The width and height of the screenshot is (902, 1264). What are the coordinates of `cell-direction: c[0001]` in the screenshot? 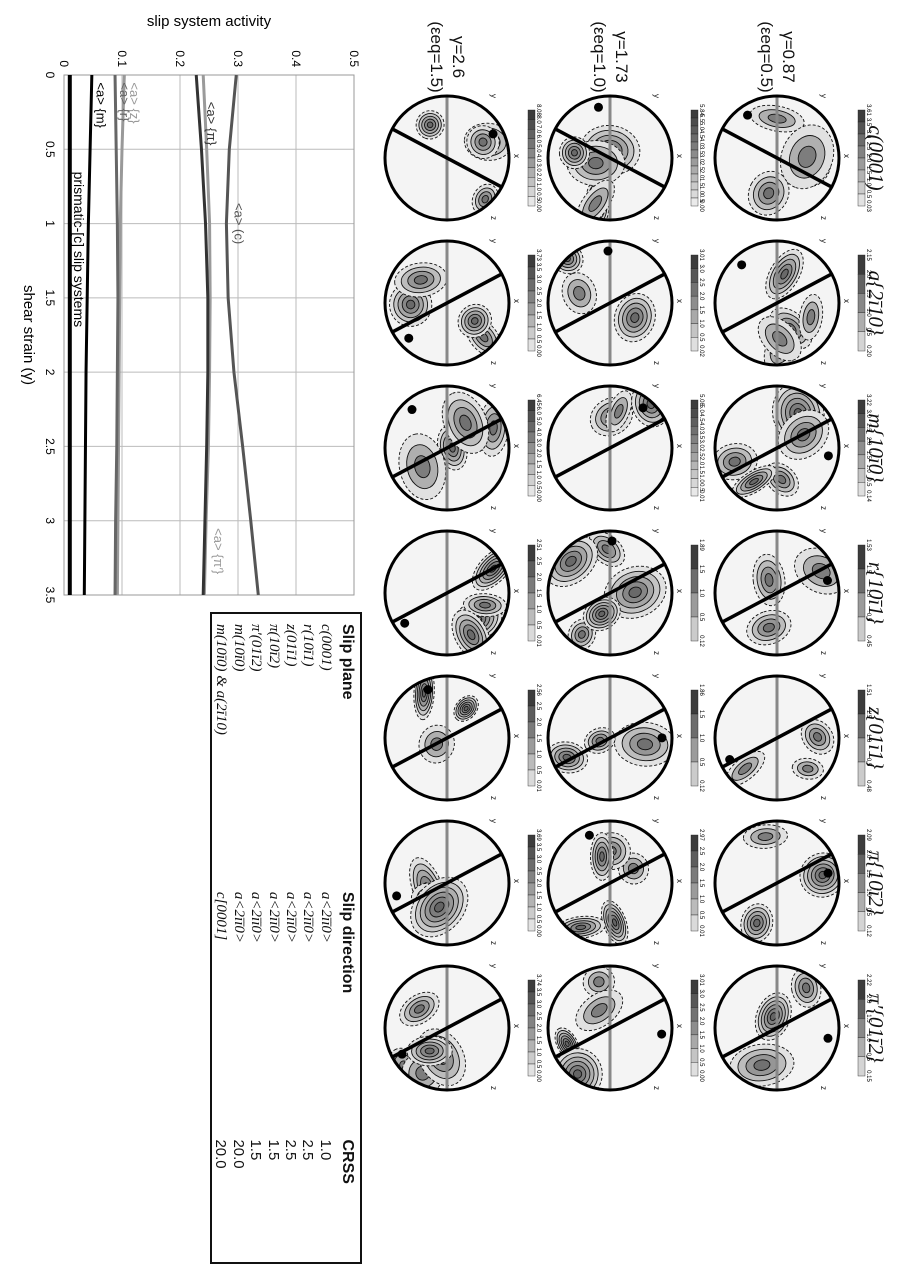 It's located at (221, 916).